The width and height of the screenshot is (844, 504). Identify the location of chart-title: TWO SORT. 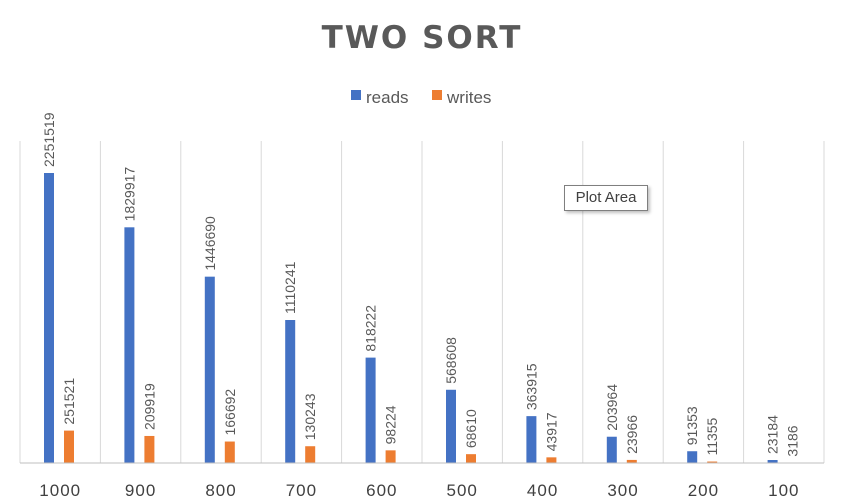
(422, 38).